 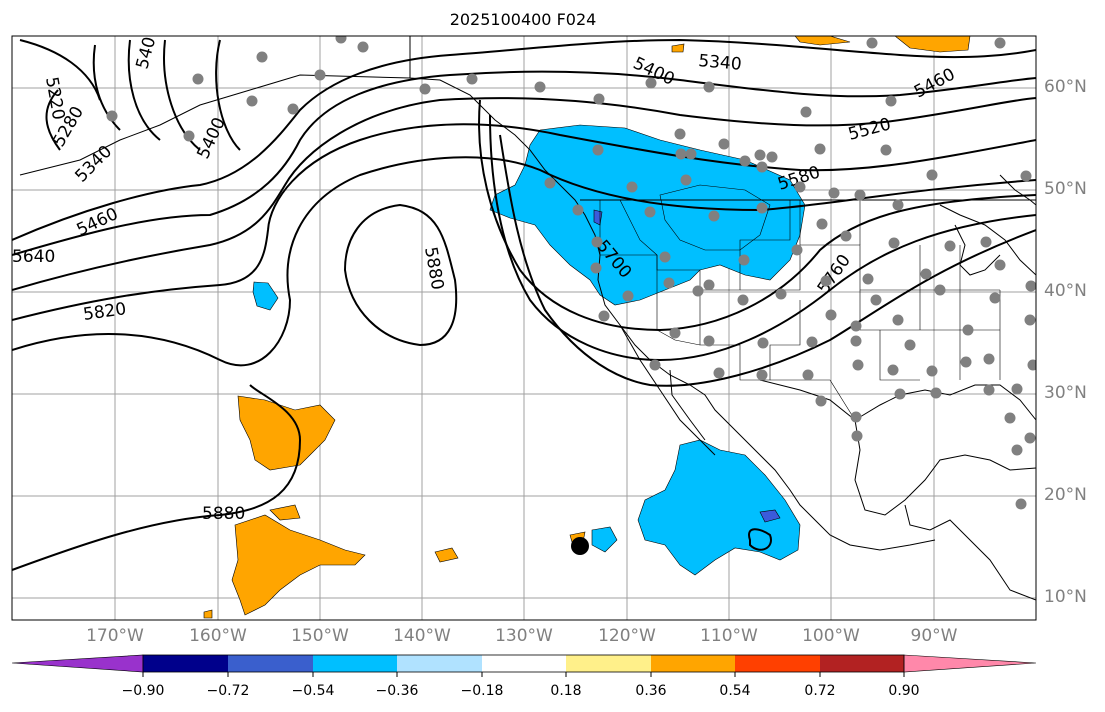 What do you see at coordinates (115, 636) in the screenshot?
I see `lon-label: 170°W` at bounding box center [115, 636].